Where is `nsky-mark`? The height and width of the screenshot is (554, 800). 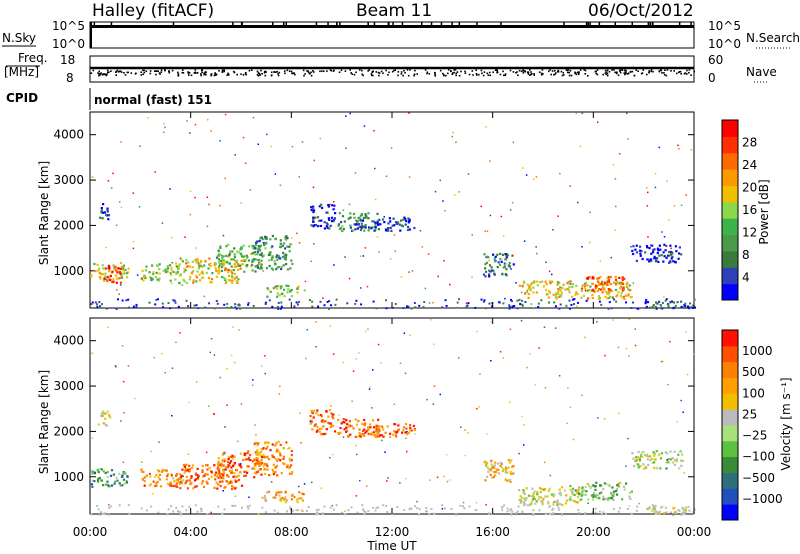 nsky-mark is located at coordinates (588, 25).